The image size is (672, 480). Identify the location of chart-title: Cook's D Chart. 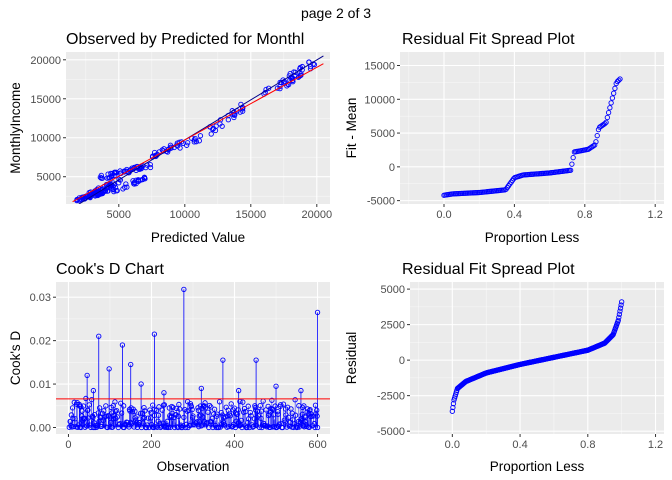
(110, 269).